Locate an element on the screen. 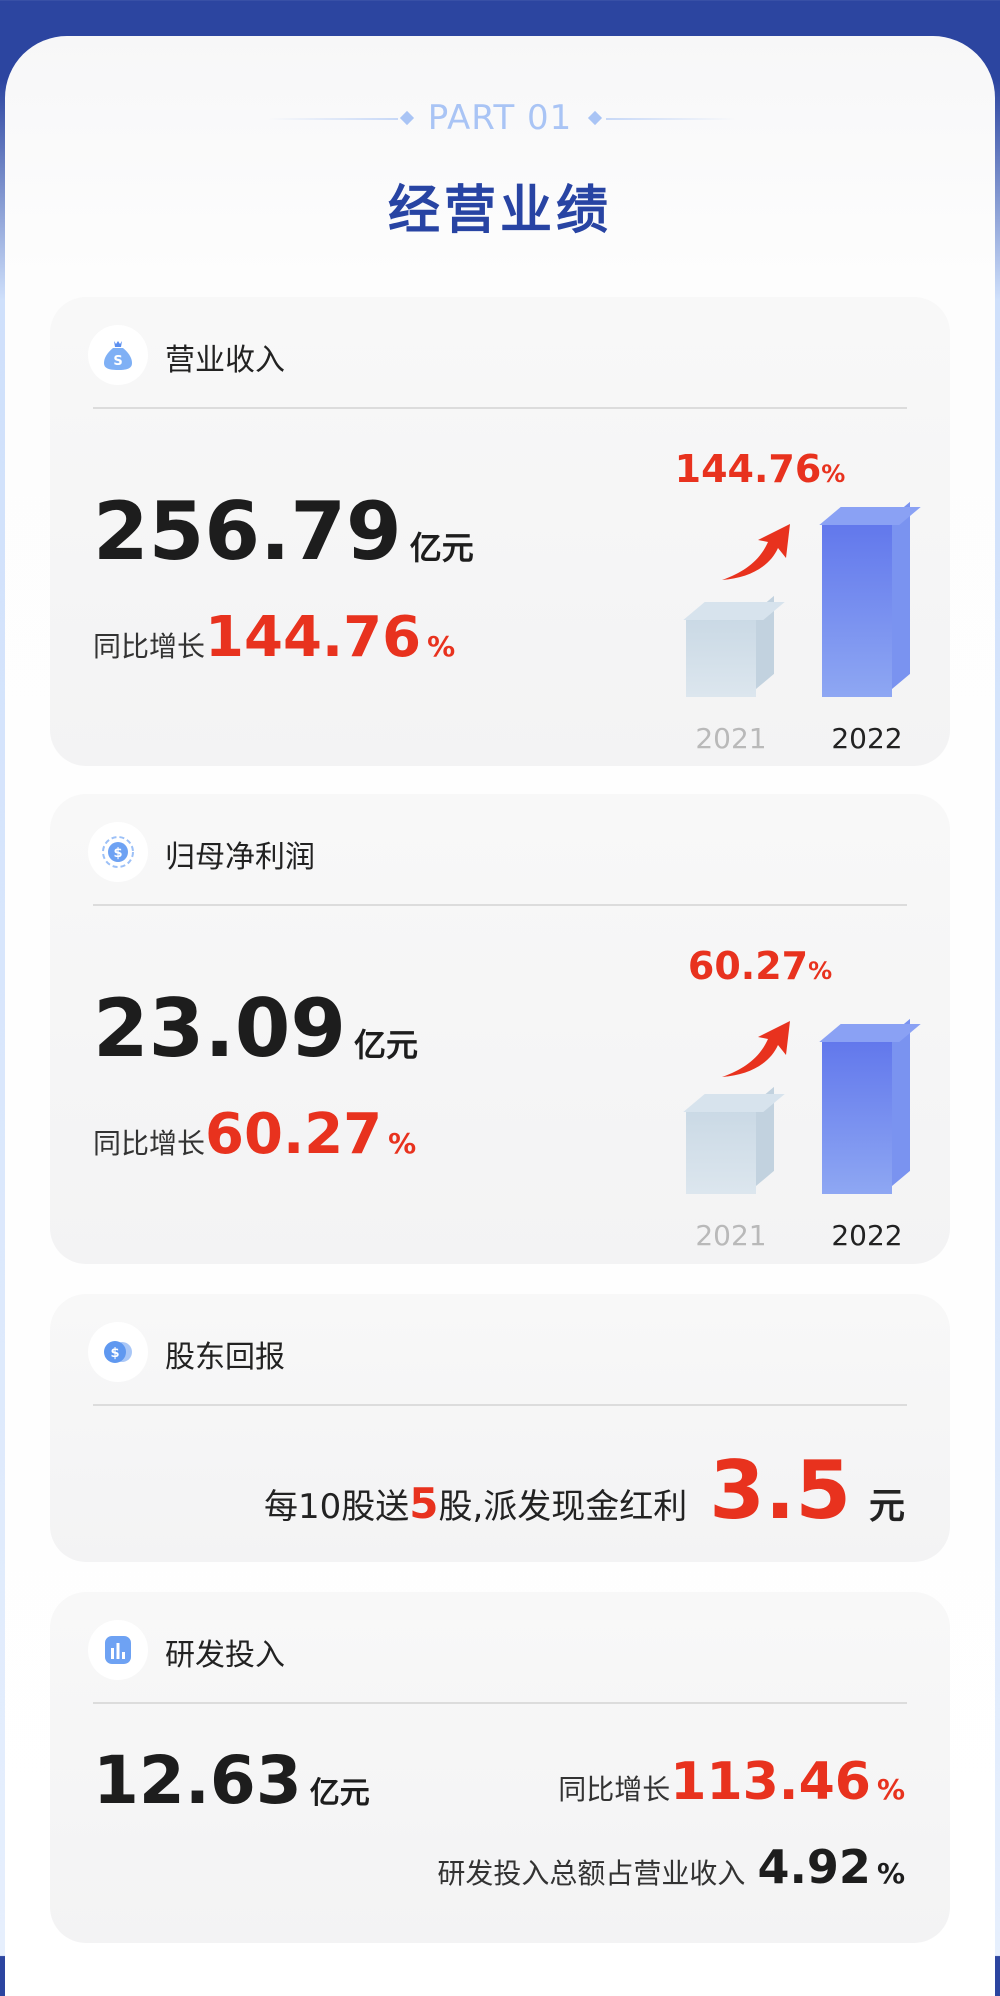 This screenshot has height=1996, width=1000. growth-value: 144.76 is located at coordinates (748, 469).